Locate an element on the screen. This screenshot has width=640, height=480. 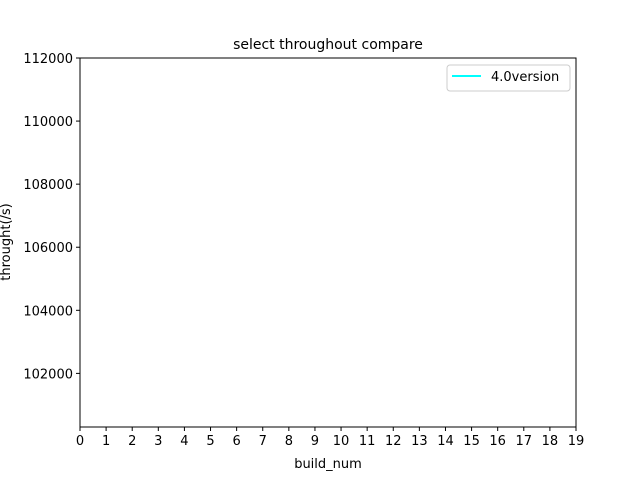
x-tick-label: 5 is located at coordinates (210, 441).